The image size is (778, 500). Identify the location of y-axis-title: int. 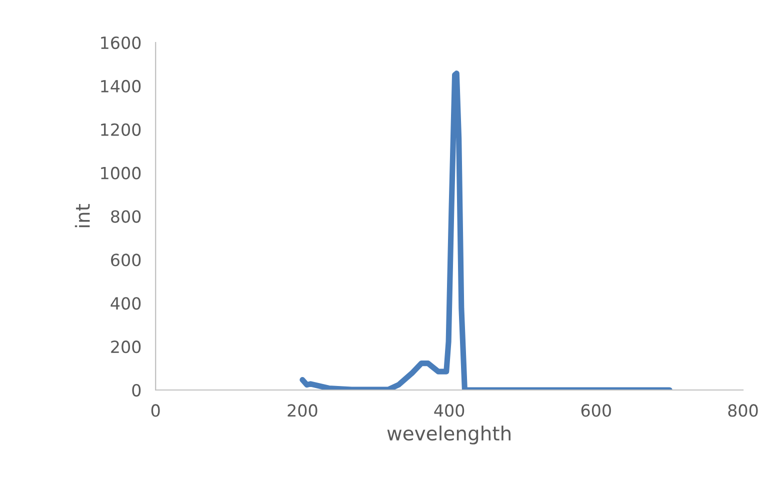
(82, 216).